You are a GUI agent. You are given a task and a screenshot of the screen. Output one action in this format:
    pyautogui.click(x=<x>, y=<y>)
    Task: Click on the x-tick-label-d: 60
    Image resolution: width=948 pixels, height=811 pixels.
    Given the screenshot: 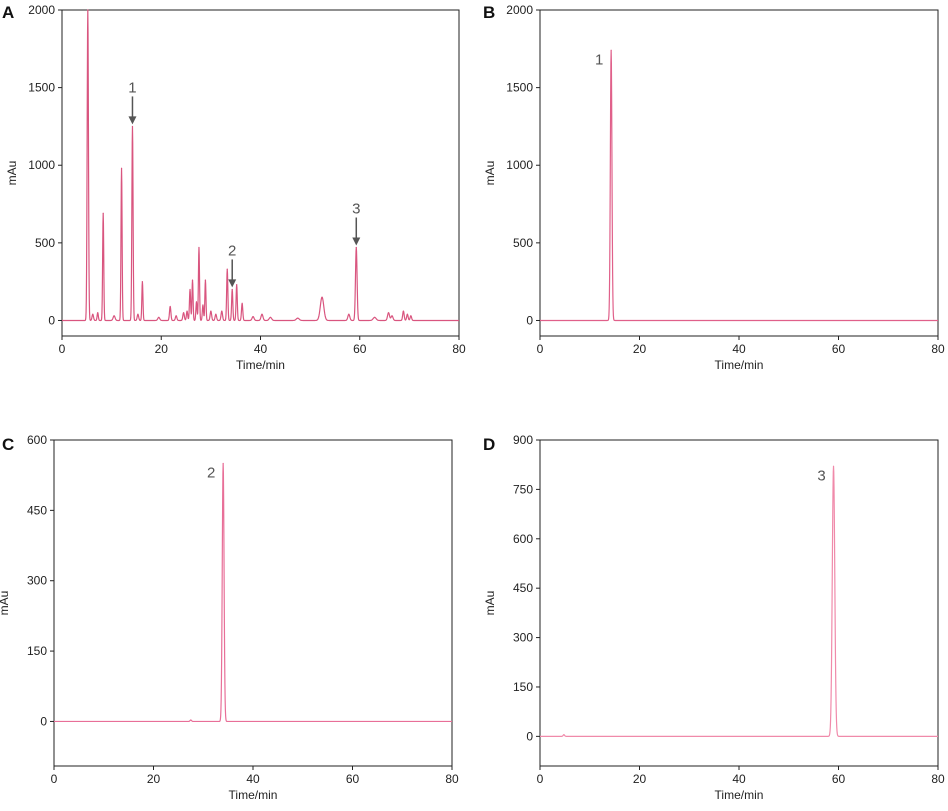 What is the action you would take?
    pyautogui.click(x=839, y=779)
    